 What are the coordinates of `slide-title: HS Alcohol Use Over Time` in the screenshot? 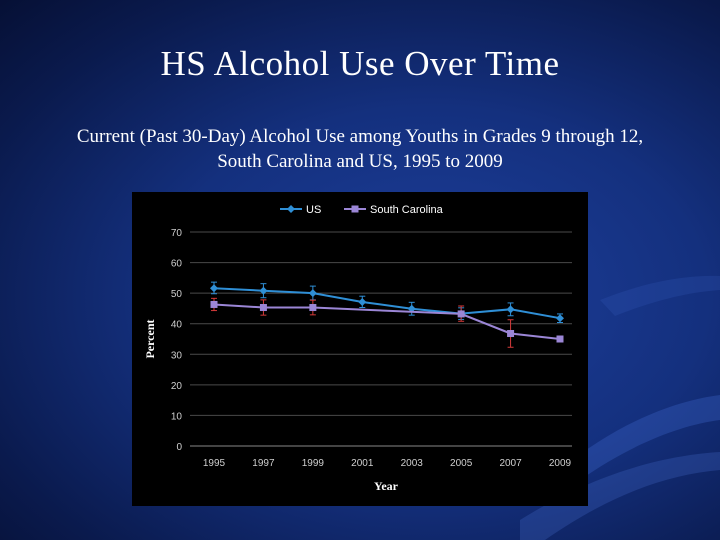 It's located at (360, 63).